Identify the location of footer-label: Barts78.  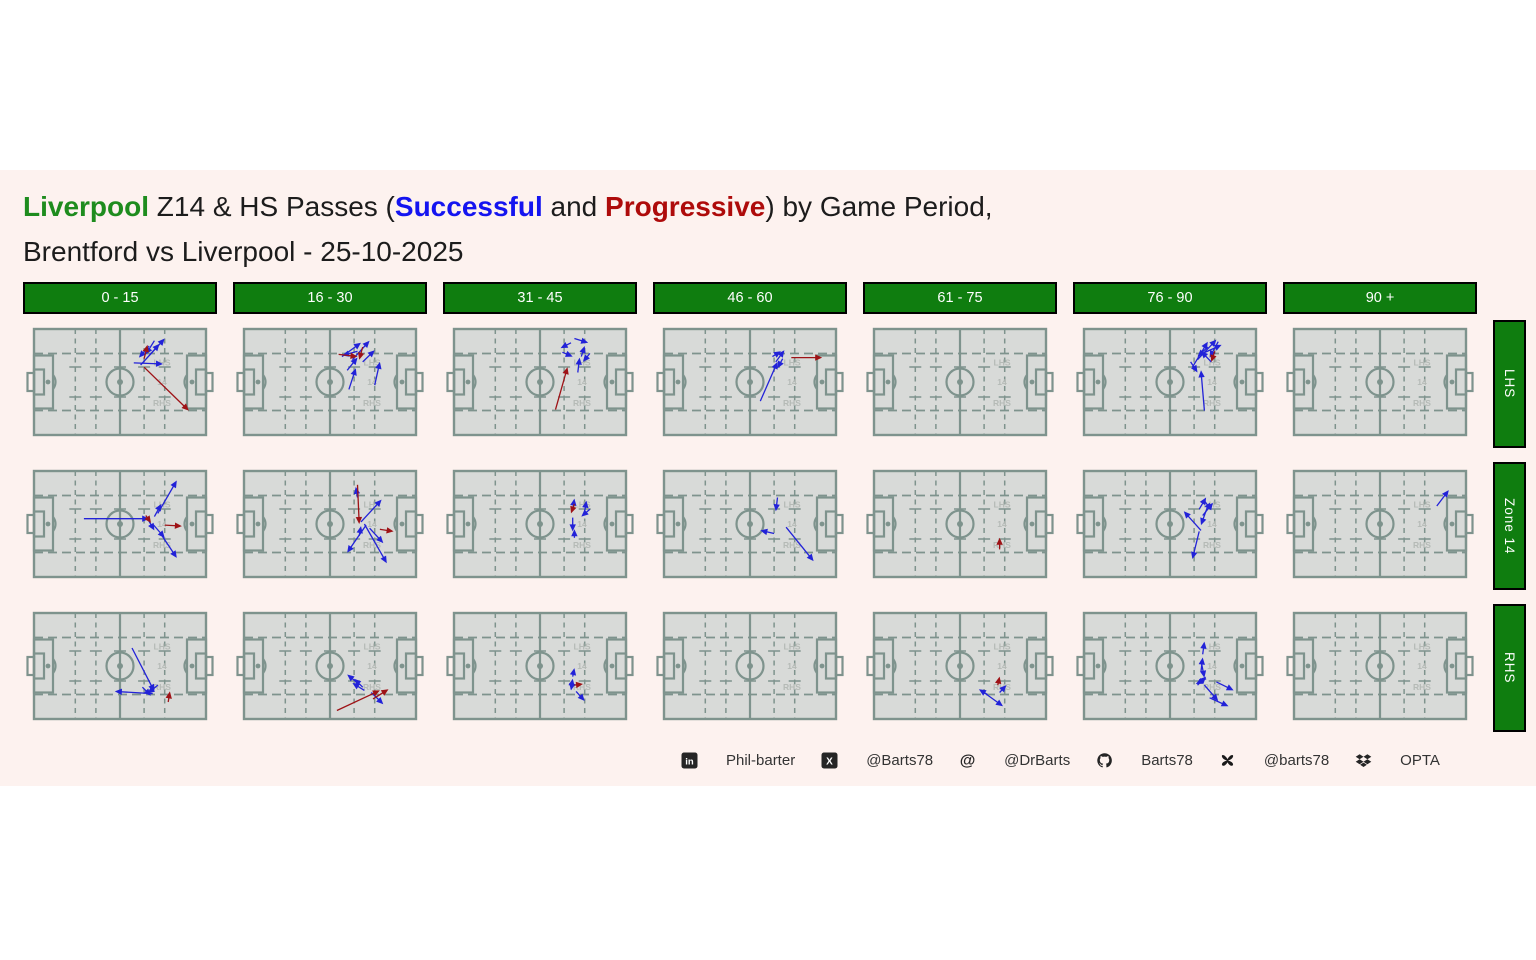
(1167, 760).